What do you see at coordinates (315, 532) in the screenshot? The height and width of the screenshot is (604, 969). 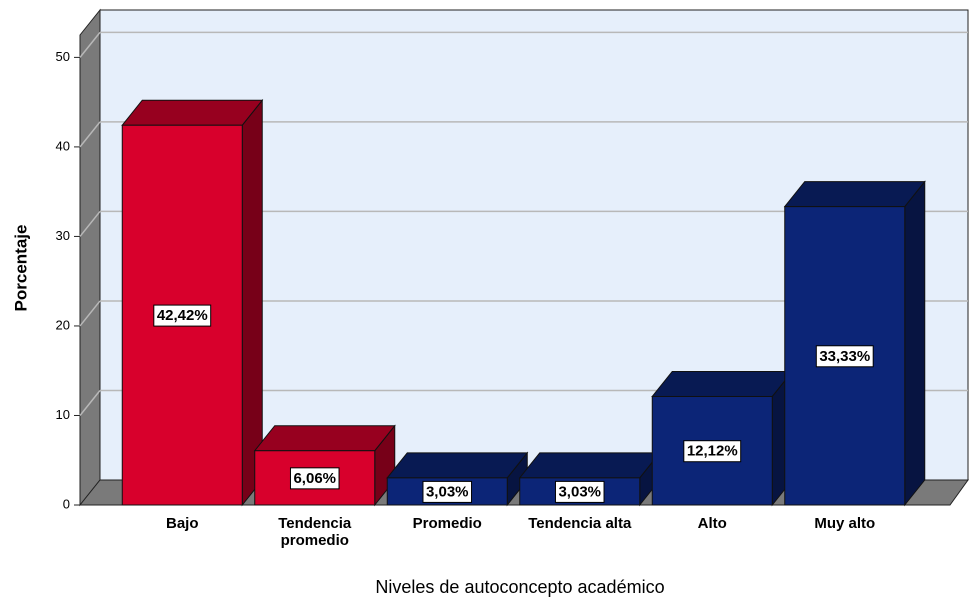 I see `x-tick-label: Tendencia promedio` at bounding box center [315, 532].